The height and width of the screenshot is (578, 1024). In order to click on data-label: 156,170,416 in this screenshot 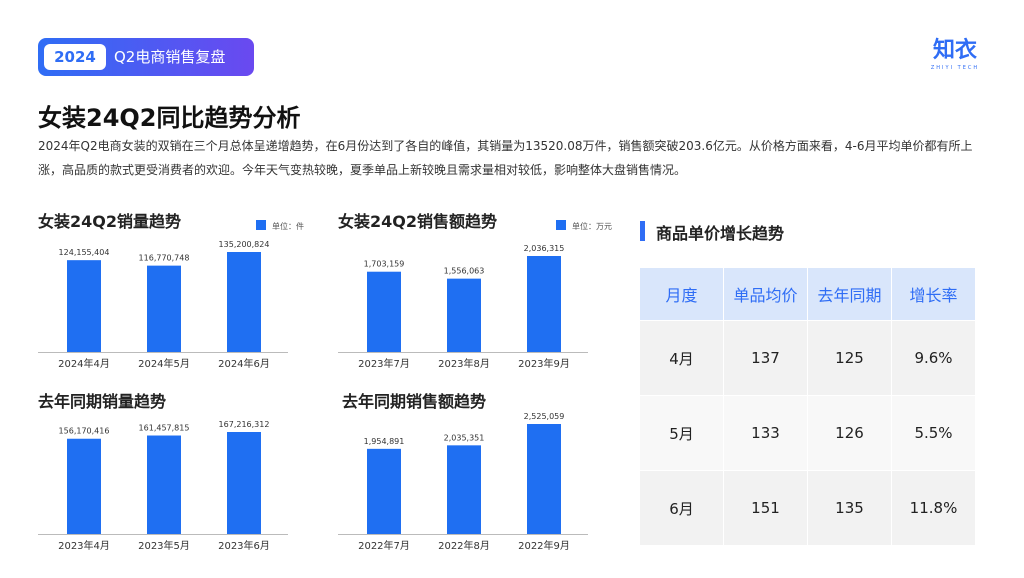, I will do `click(84, 431)`.